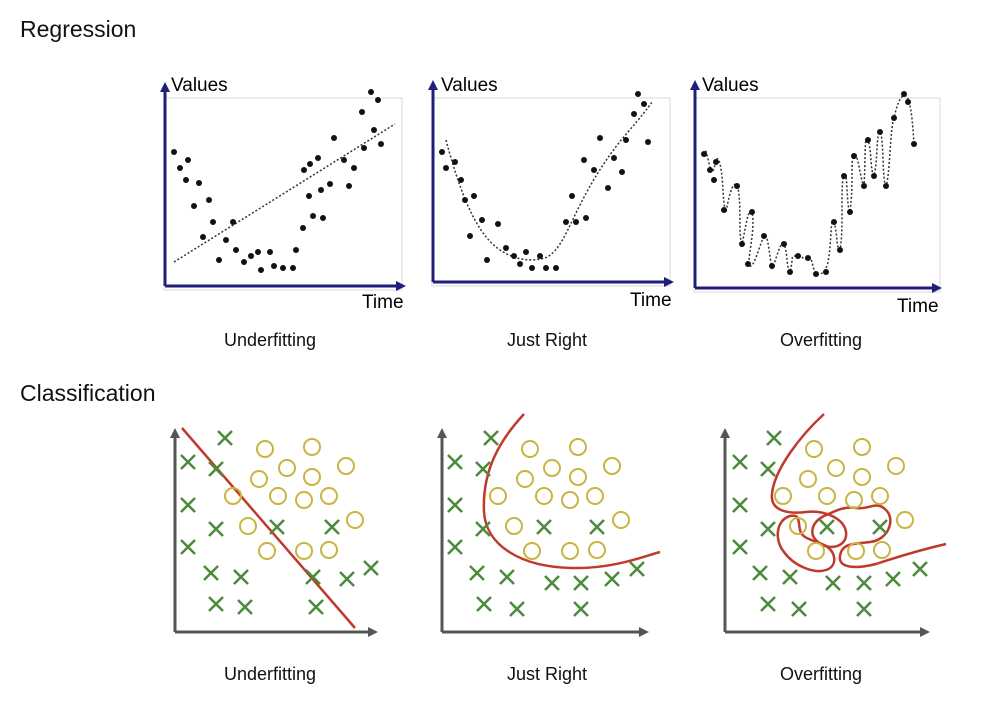  What do you see at coordinates (270, 340) in the screenshot?
I see `regression-underfitting-label: Underfitting` at bounding box center [270, 340].